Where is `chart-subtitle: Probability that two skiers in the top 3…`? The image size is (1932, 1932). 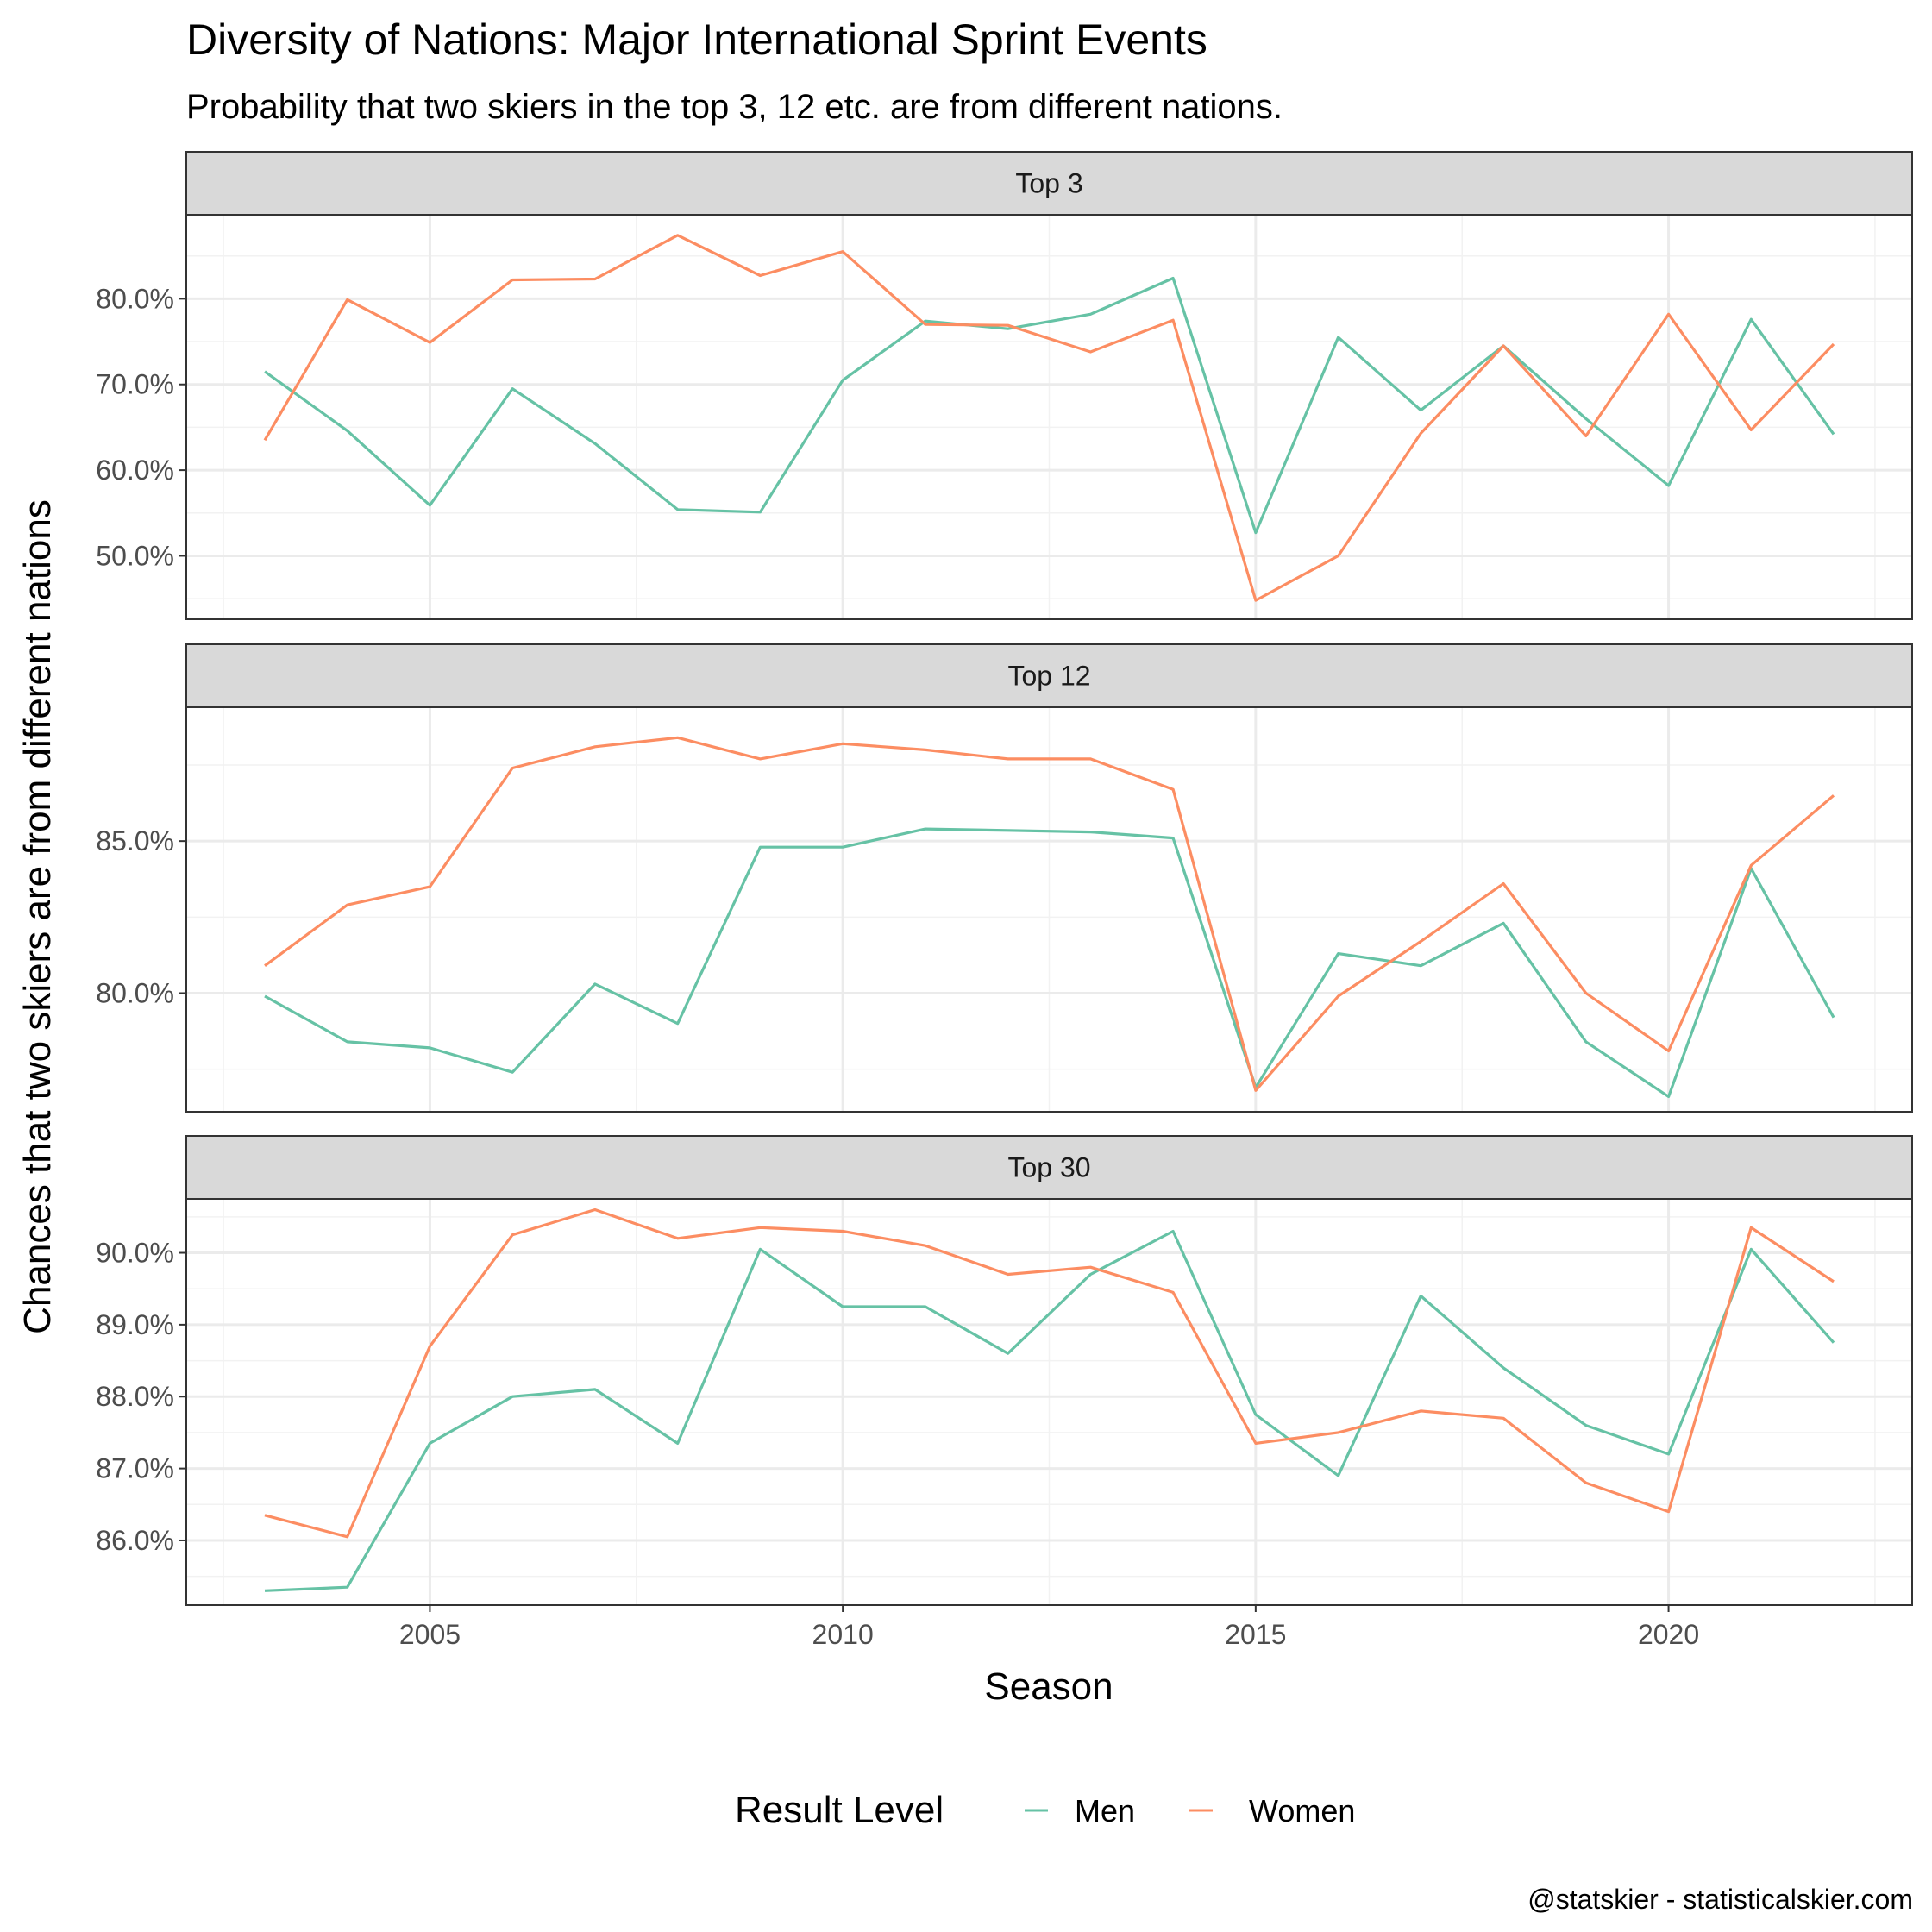
chart-subtitle: Probability that two skiers in the top 3… is located at coordinates (735, 107).